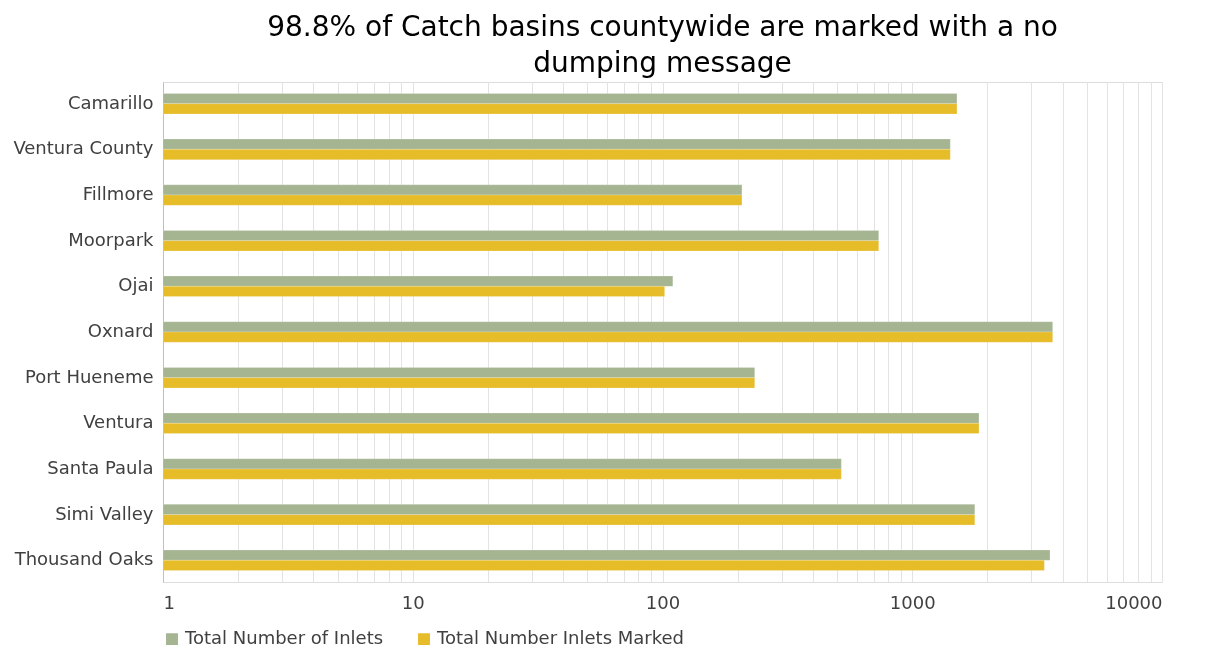 The height and width of the screenshot is (659, 1217). What do you see at coordinates (136, 285) in the screenshot?
I see `y-tick-label: Ojai` at bounding box center [136, 285].